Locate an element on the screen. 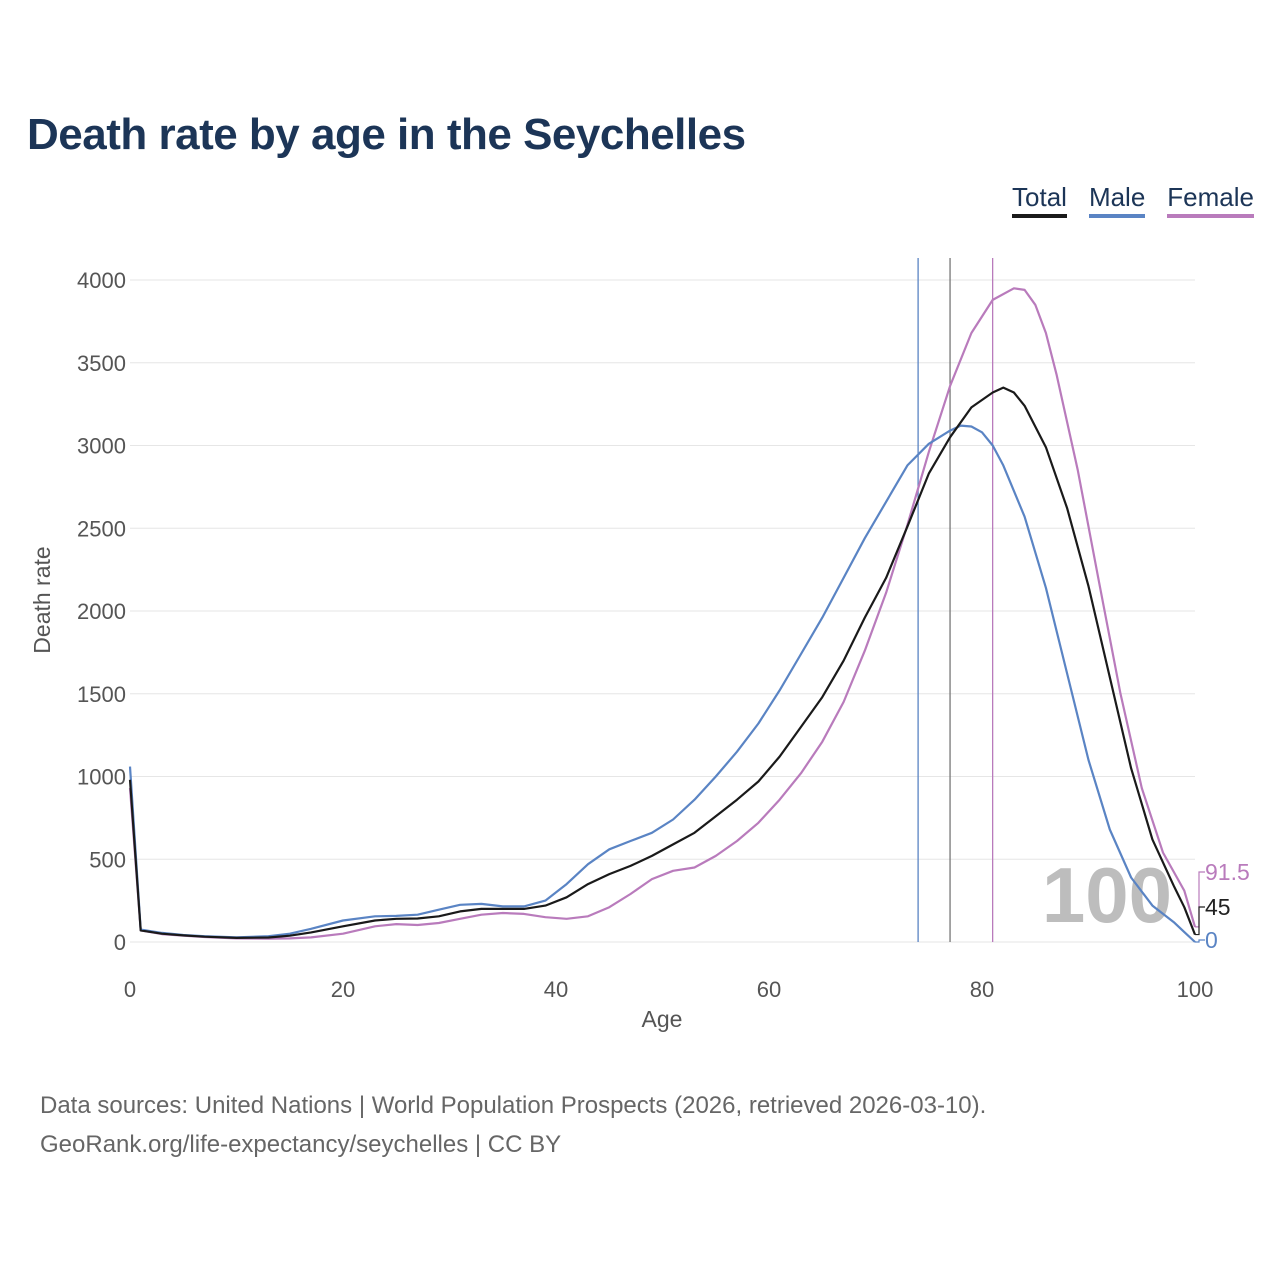 Image resolution: width=1280 pixels, height=1280 pixels. legend-item-total: Total is located at coordinates (1039, 200).